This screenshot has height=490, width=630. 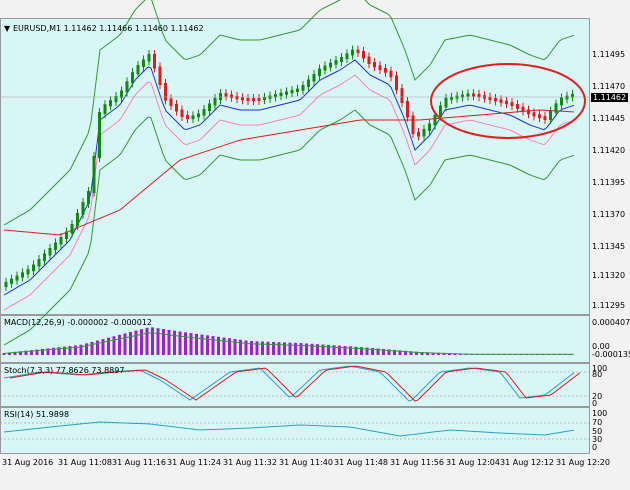 What do you see at coordinates (600, 368) in the screenshot?
I see `stochastic-tick: 100` at bounding box center [600, 368].